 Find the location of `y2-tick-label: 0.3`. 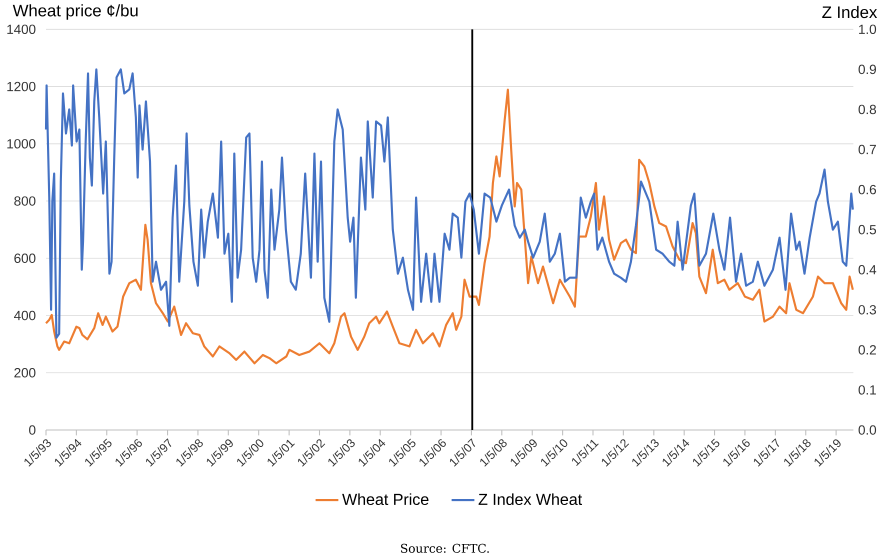

y2-tick-label: 0.3 is located at coordinates (867, 309).